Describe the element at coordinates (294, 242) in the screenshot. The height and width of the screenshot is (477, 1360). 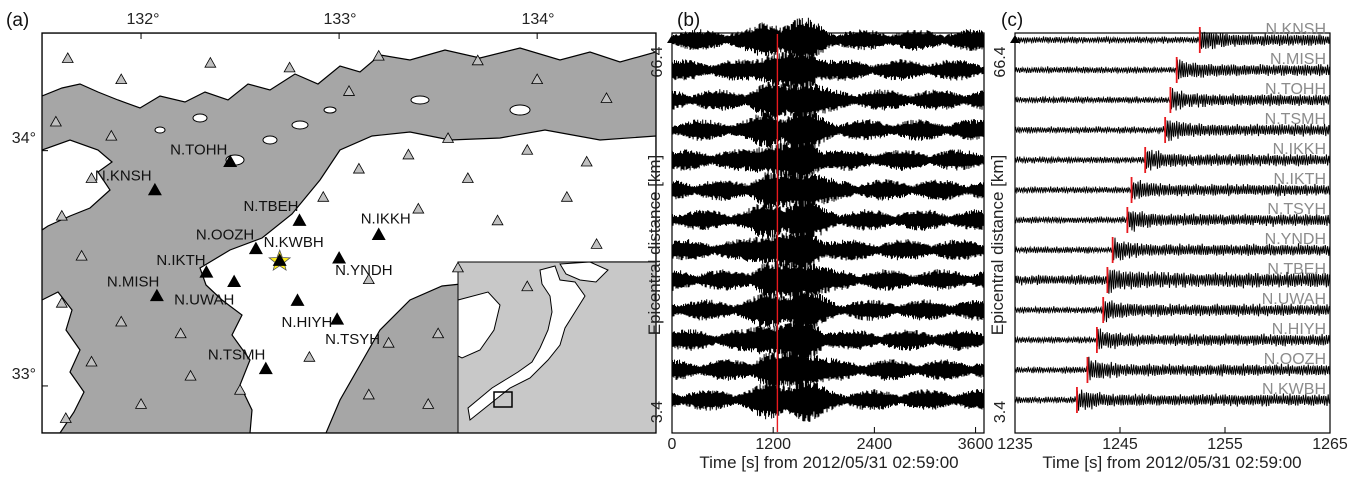
I see `station-label: N.KWBH` at that location.